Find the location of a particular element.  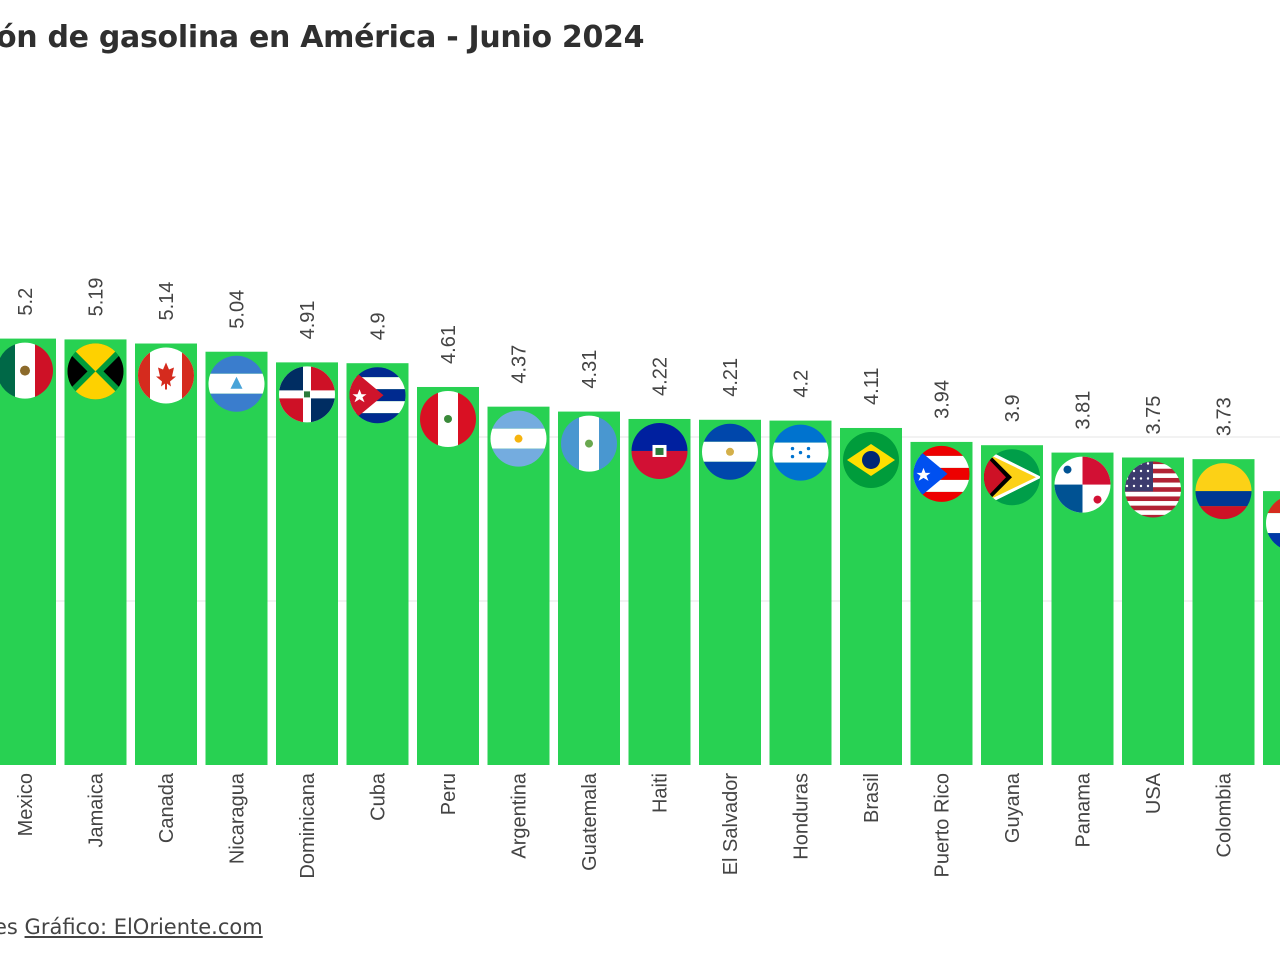

category-label: Panama is located at coordinates (1084, 809).